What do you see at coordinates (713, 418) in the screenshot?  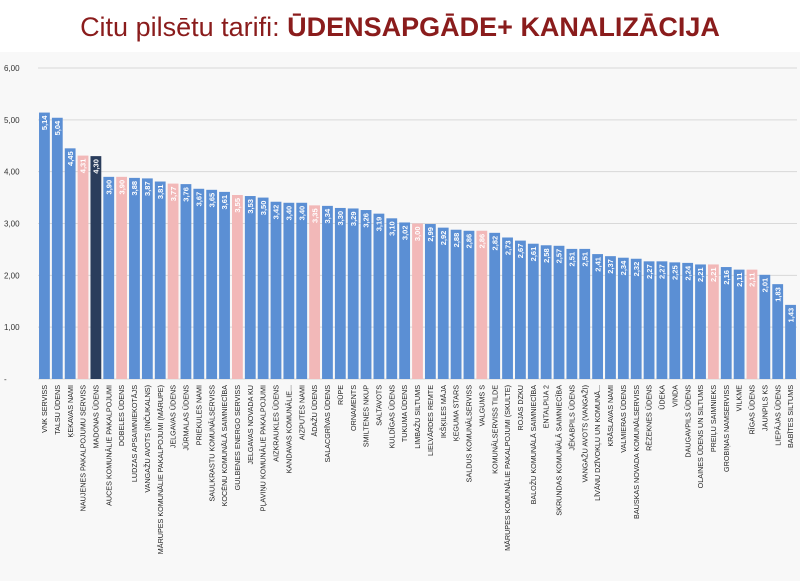 I see `x-tick-label: PREIĻU SAIMNIEKS` at bounding box center [713, 418].